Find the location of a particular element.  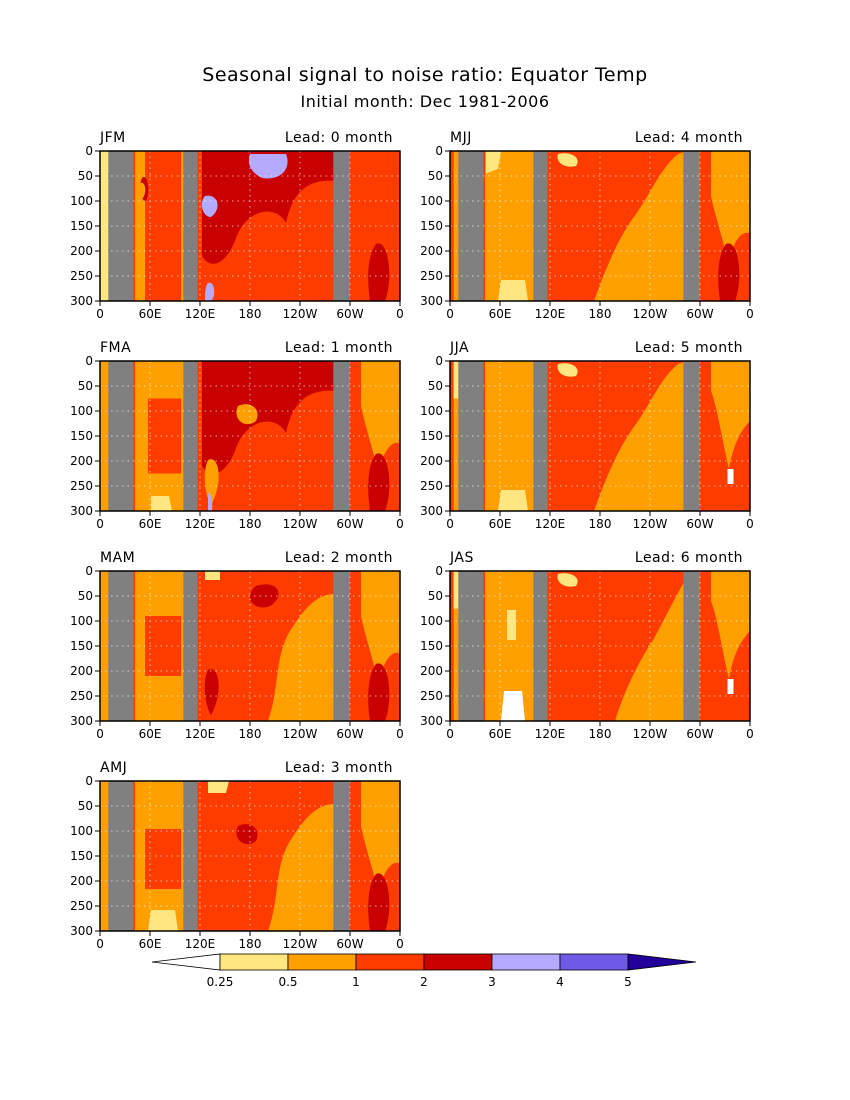

colorbar-label: 2 is located at coordinates (424, 982).